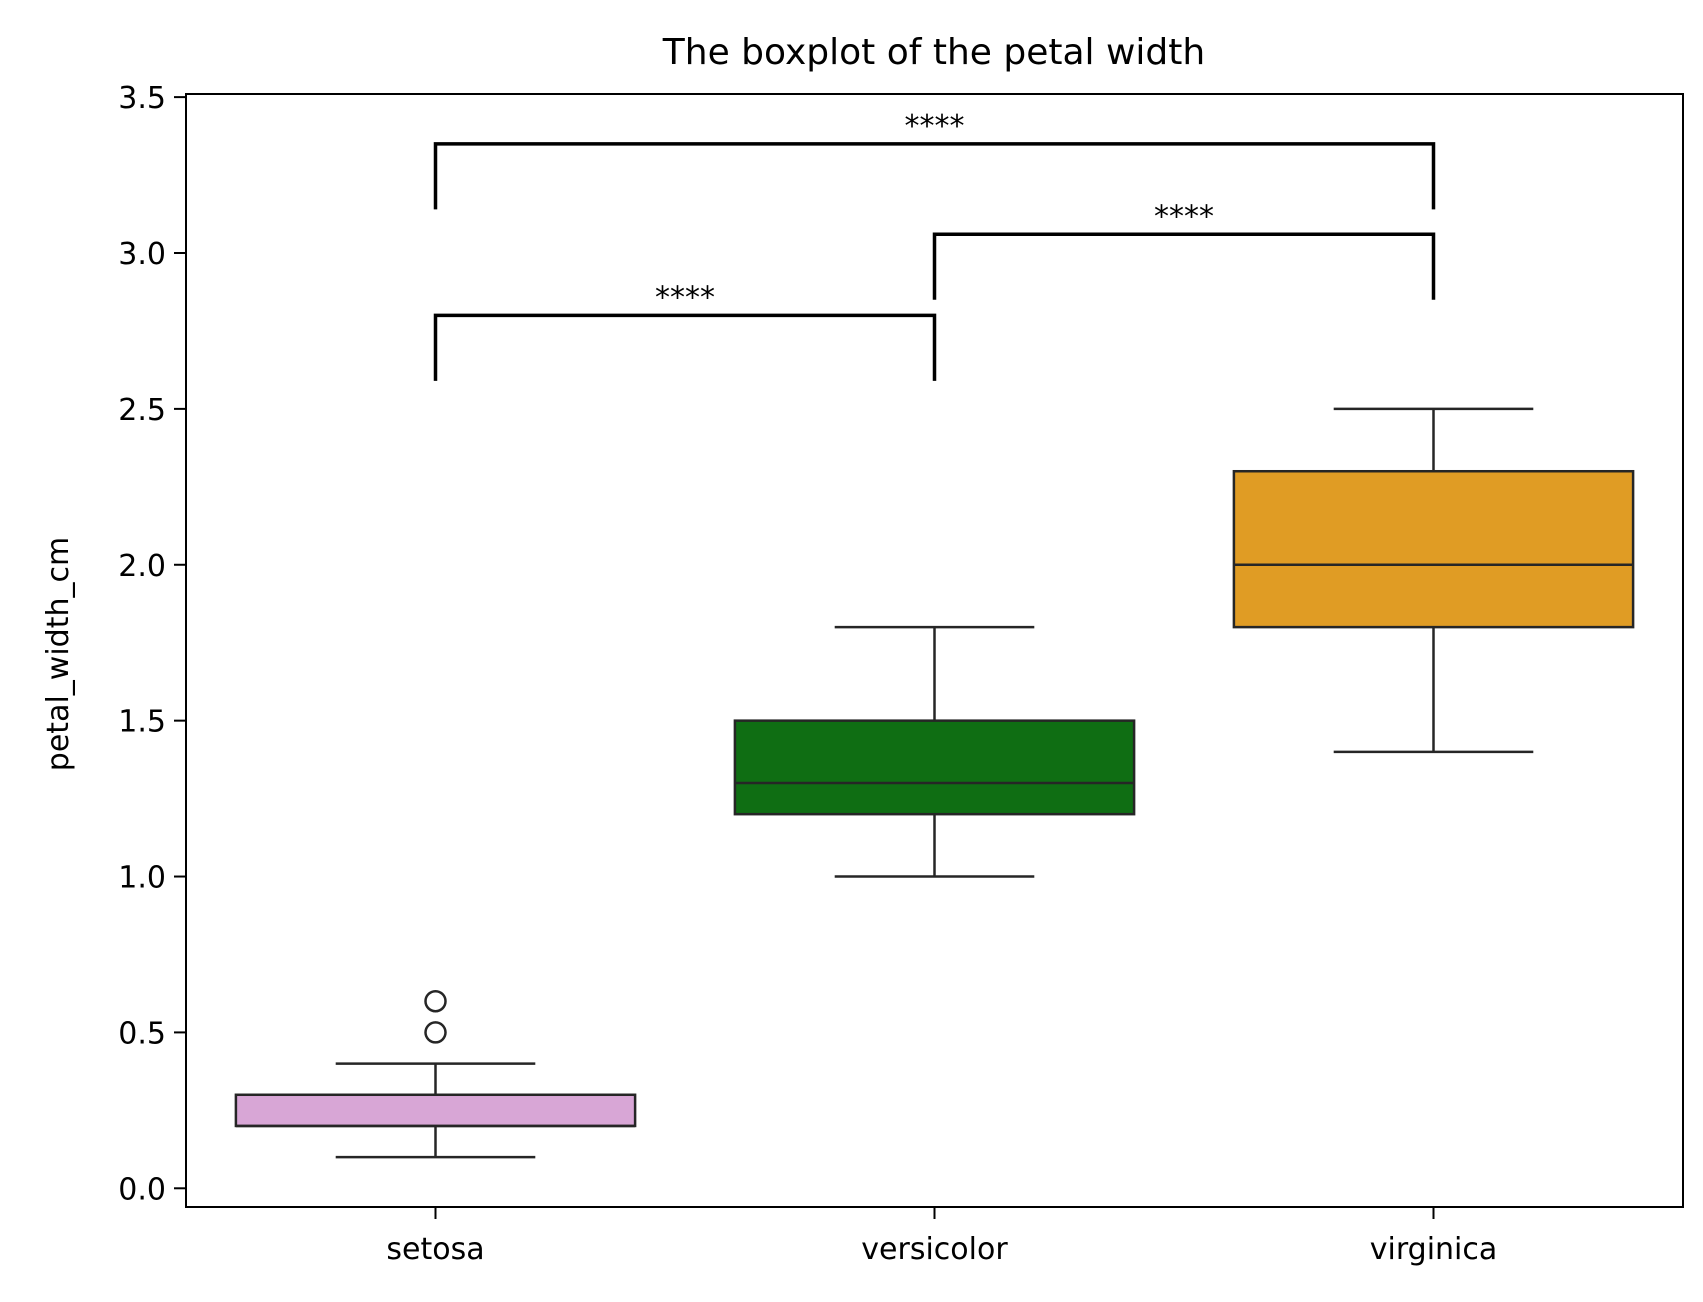 The height and width of the screenshot is (1302, 1703). What do you see at coordinates (142, 1033) in the screenshot?
I see `y-tick-label: 0.5` at bounding box center [142, 1033].